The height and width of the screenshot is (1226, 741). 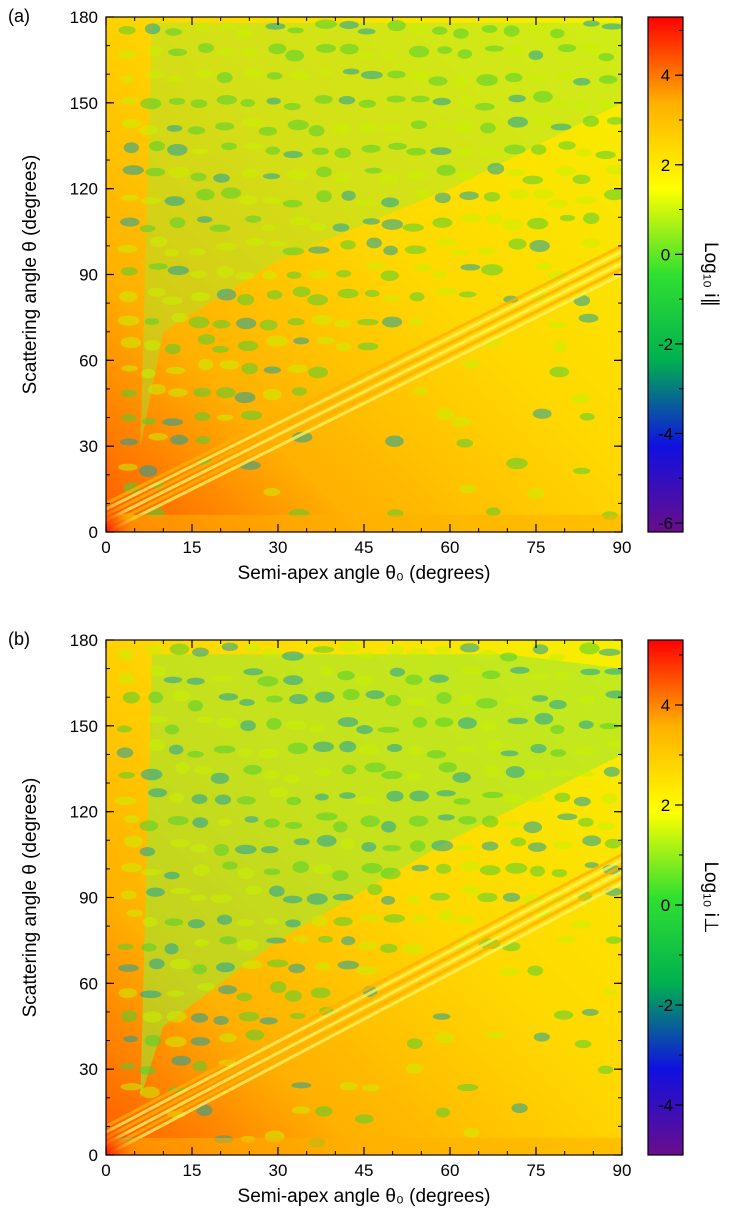 What do you see at coordinates (450, 1170) in the screenshot?
I see `x-tick-label: 60` at bounding box center [450, 1170].